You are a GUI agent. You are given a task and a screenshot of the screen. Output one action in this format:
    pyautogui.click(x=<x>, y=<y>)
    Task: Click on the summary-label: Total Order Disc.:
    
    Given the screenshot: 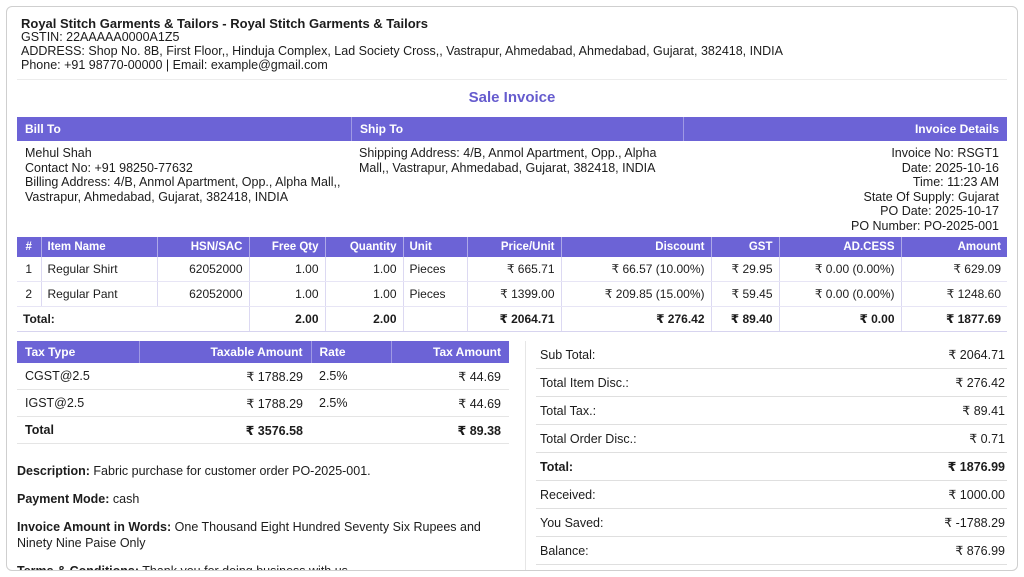 What is the action you would take?
    pyautogui.click(x=588, y=438)
    